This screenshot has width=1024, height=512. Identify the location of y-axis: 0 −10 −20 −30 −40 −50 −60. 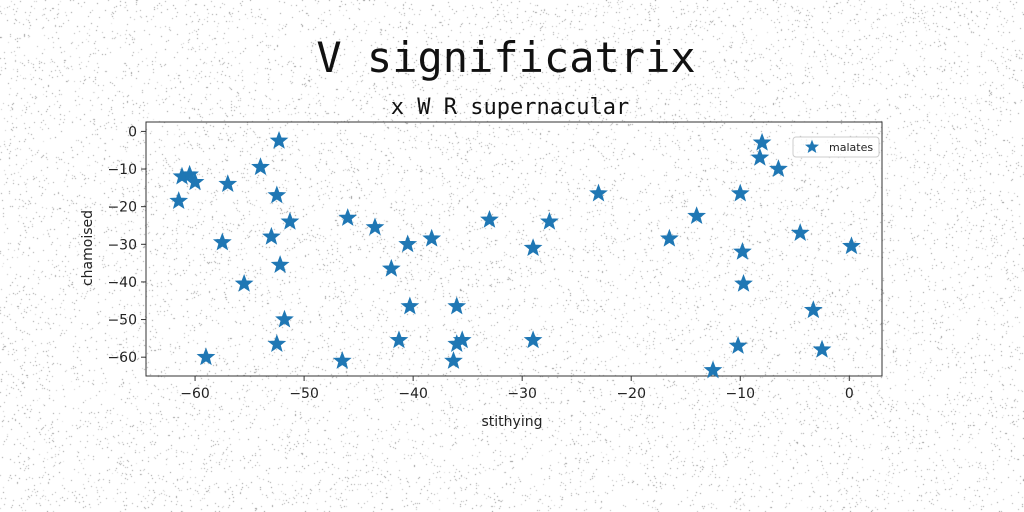
(126, 245).